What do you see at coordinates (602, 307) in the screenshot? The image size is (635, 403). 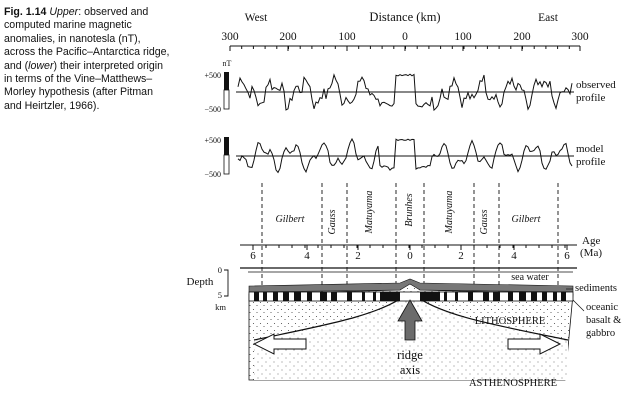 I see `basalt-label-line1: oceanic` at bounding box center [602, 307].